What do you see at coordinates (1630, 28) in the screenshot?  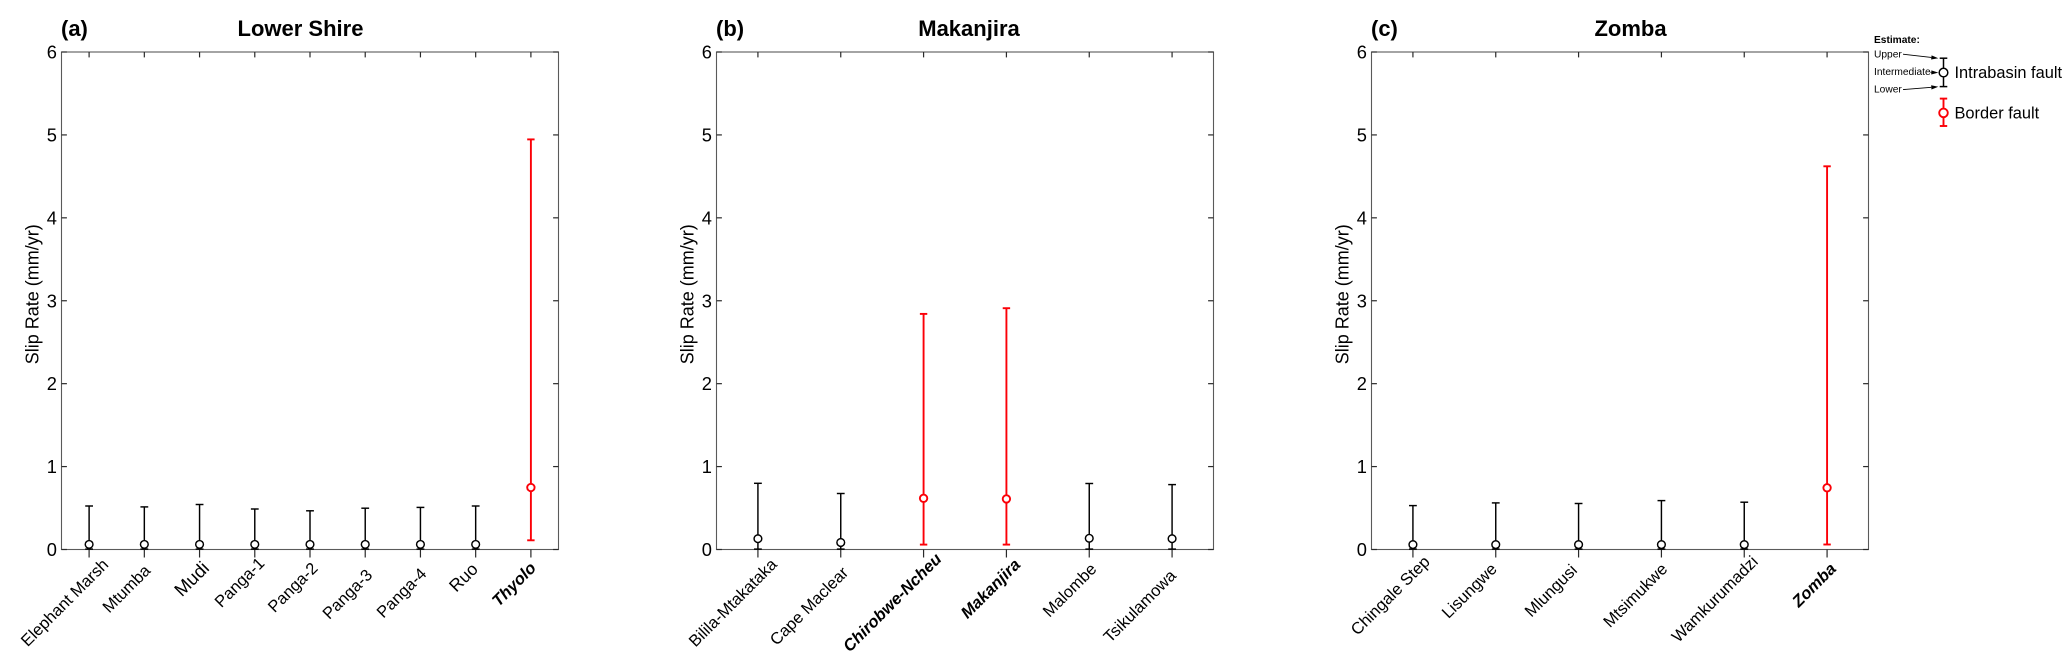 I see `svg-text: Zomba` at bounding box center [1630, 28].